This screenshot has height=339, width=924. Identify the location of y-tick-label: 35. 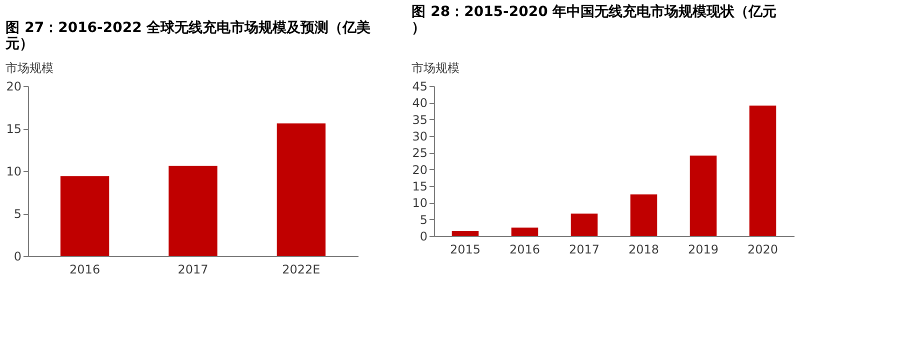
(420, 119).